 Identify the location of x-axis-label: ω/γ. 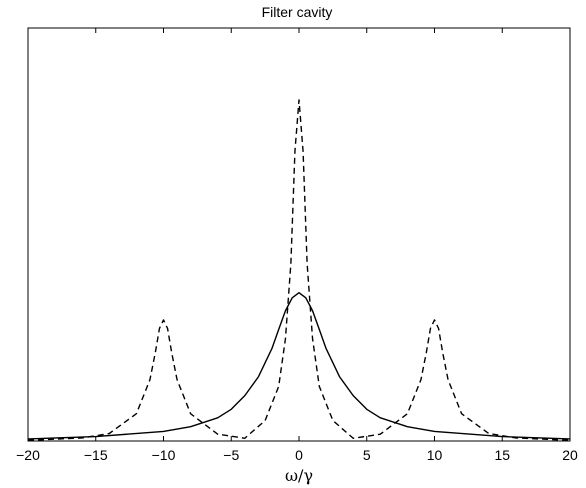
(299, 475).